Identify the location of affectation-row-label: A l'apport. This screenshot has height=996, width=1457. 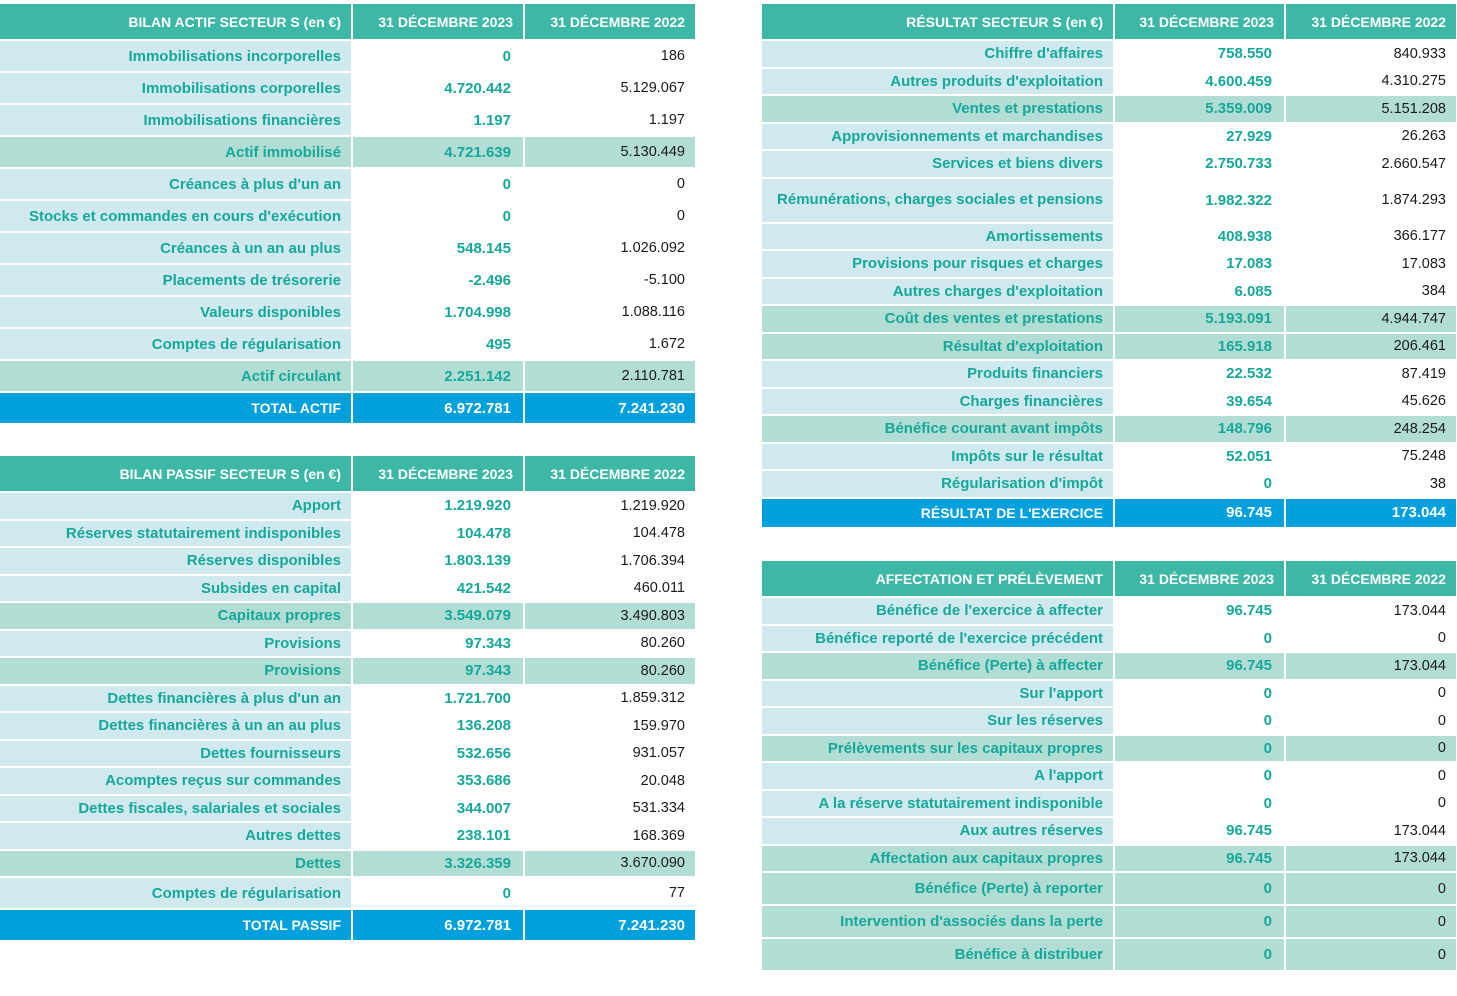
(938, 776).